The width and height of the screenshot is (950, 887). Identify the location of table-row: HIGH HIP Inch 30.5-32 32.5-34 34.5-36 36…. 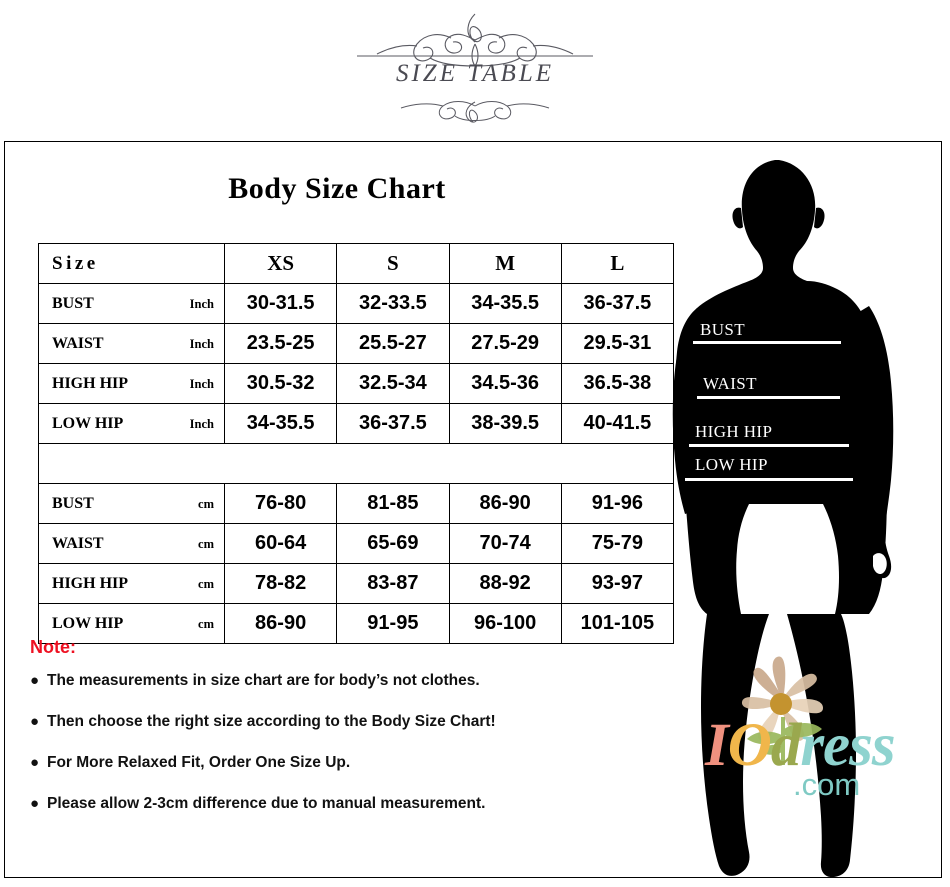
(356, 383).